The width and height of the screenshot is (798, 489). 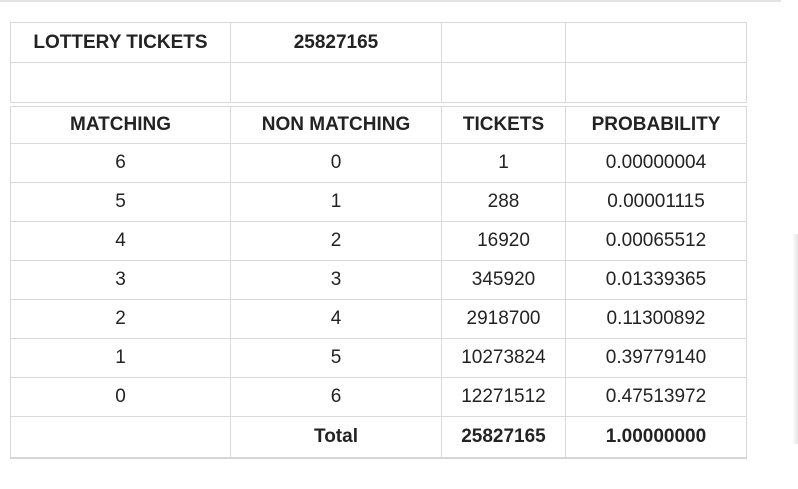 What do you see at coordinates (336, 397) in the screenshot?
I see `non-matching-cell: 6` at bounding box center [336, 397].